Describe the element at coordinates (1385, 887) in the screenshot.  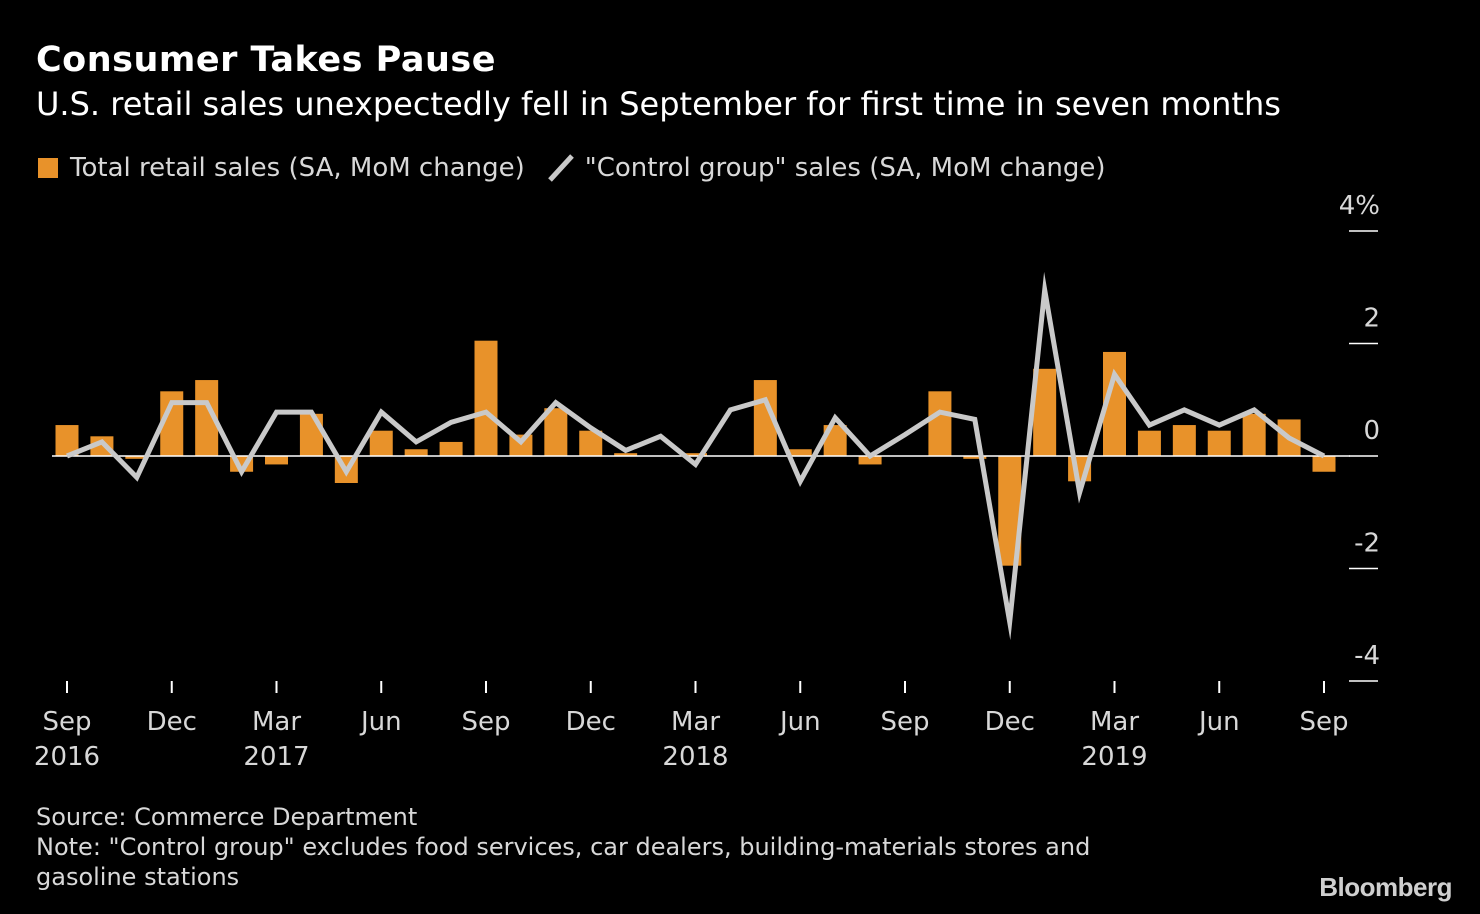
I see `bloomberg-logo: Bloomberg` at that location.